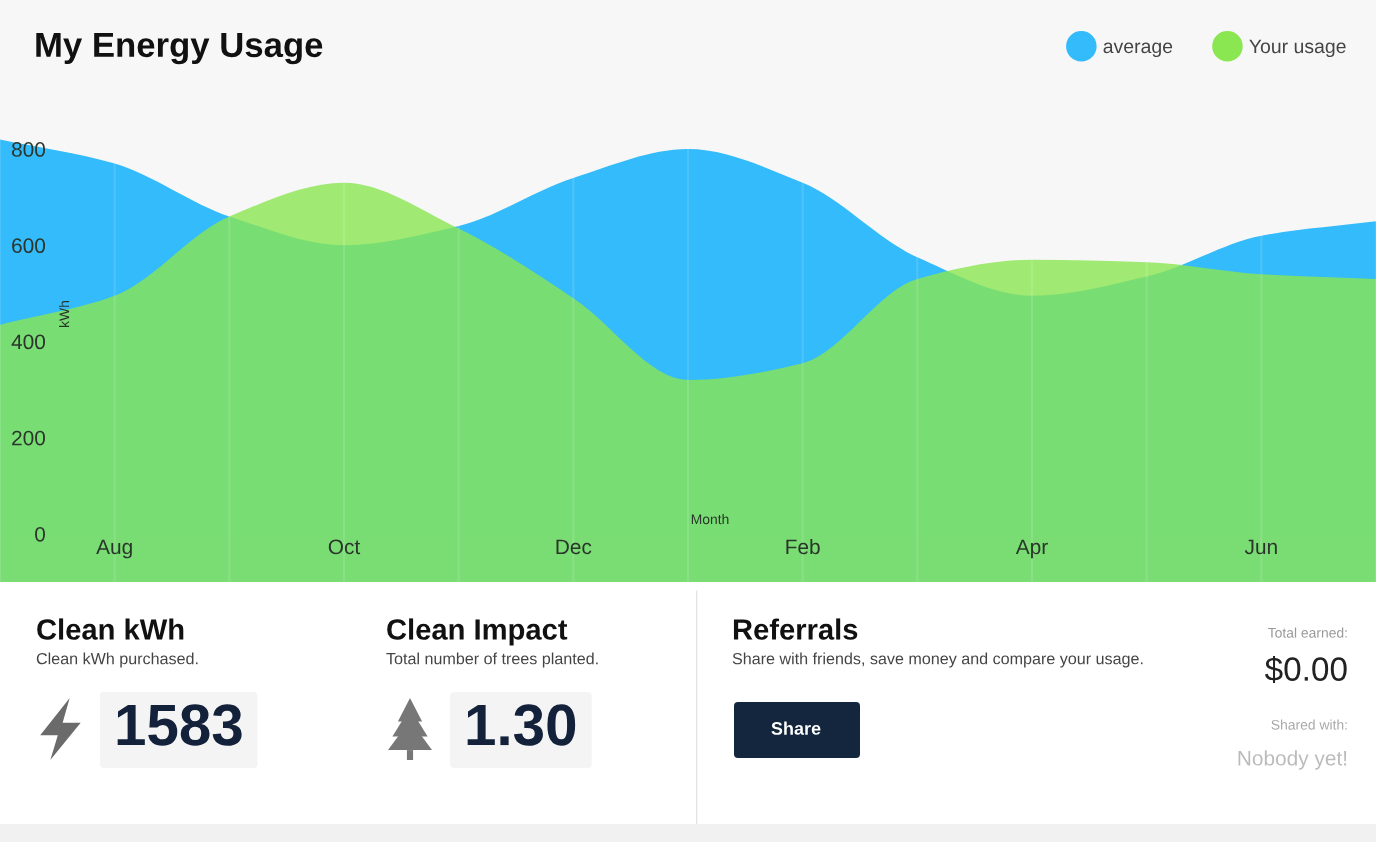 The width and height of the screenshot is (1376, 842). I want to click on text: $0.00, so click(1305, 669).